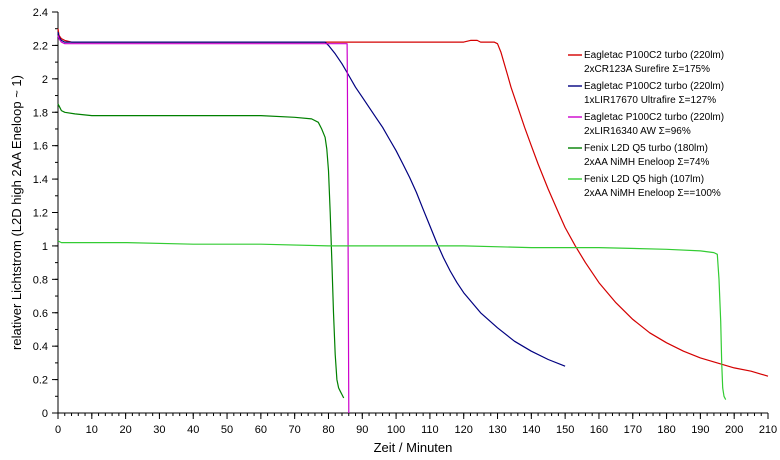 The image size is (780, 460). Describe the element at coordinates (58, 430) in the screenshot. I see `x-tick-label: 0` at that location.